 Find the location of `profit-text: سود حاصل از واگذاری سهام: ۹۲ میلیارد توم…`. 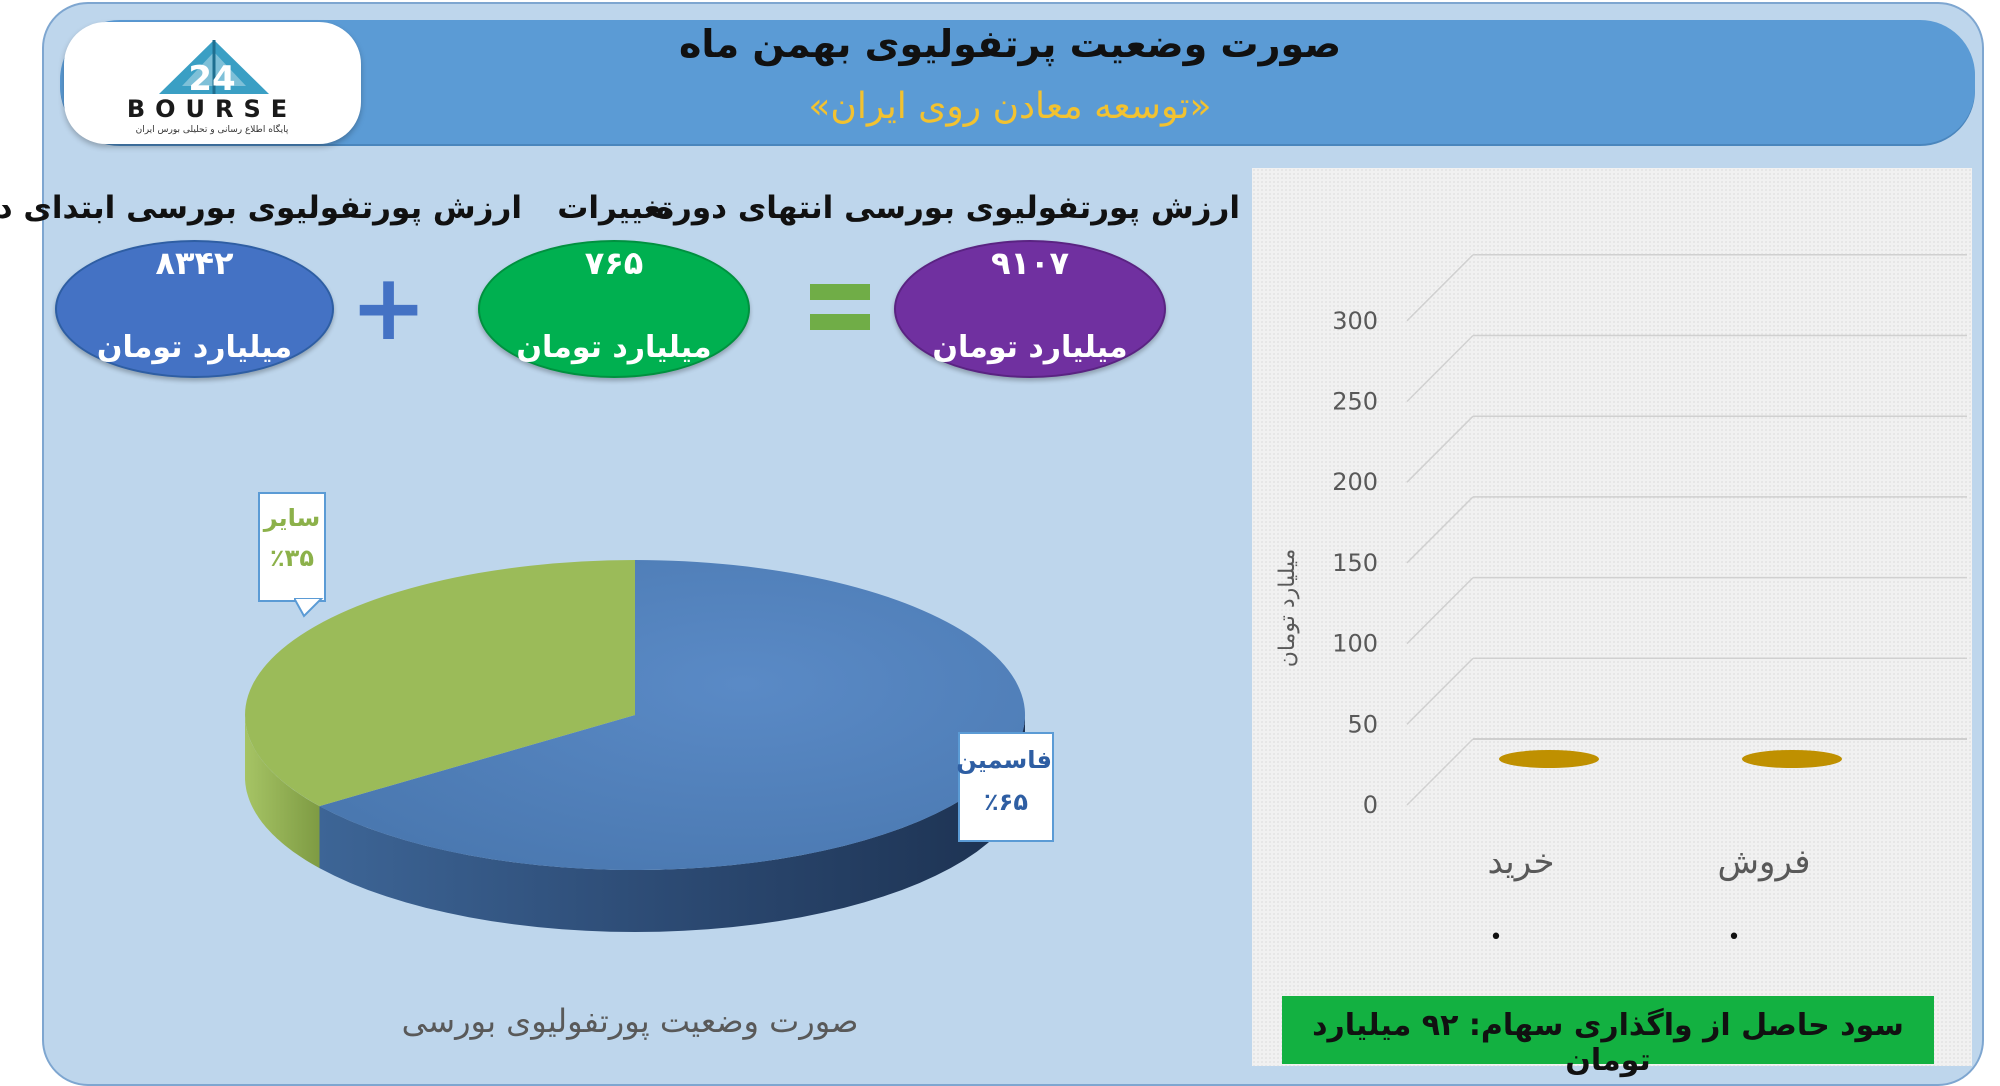

profit-text: سود حاصل از واگذاری سهام: ۹۲ میلیارد توم… is located at coordinates (1608, 1043).